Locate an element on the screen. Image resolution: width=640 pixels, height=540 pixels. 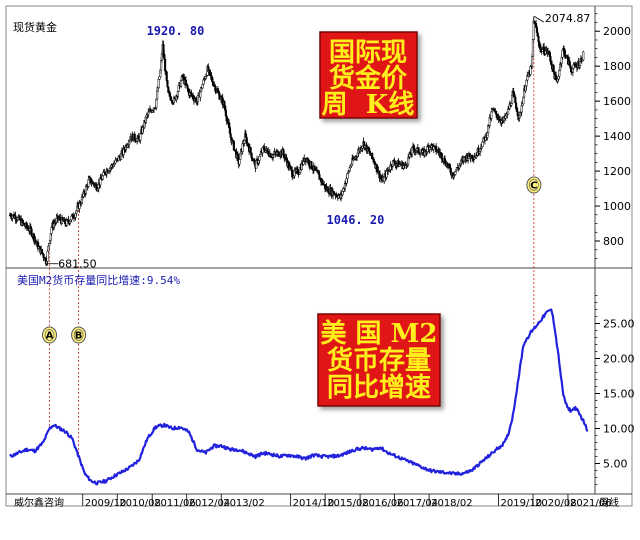
price-annotation-label: 2074.87 is located at coordinates (568, 18).